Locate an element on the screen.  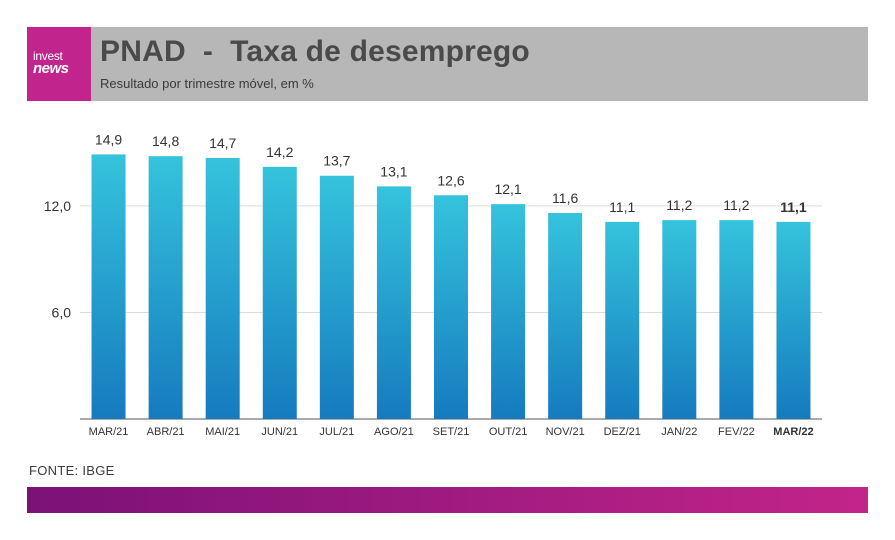
x-tick-label: MAR/22 is located at coordinates (793, 432).